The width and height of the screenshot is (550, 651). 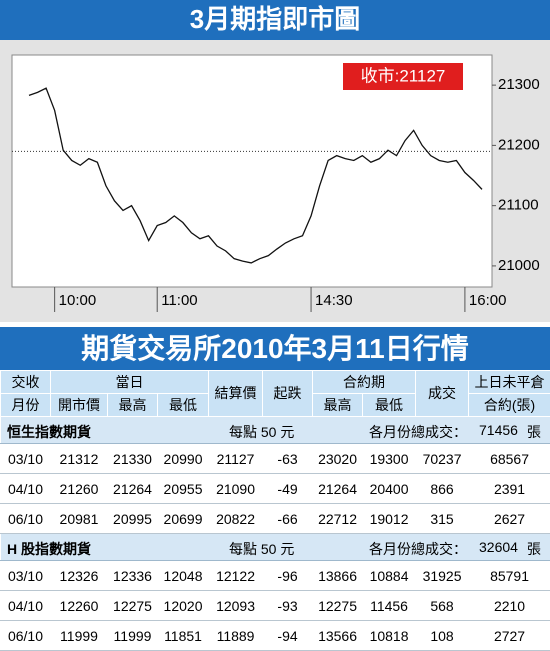 I want to click on cell: 23020, so click(x=338, y=459).